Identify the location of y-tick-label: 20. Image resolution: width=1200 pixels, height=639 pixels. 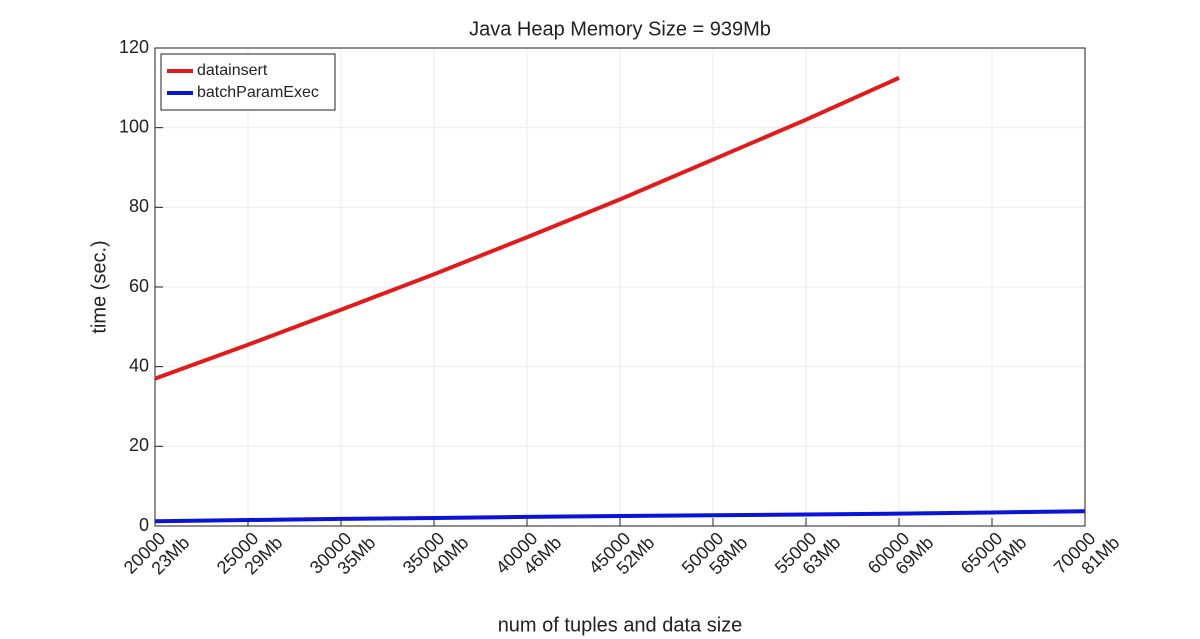
(139, 445).